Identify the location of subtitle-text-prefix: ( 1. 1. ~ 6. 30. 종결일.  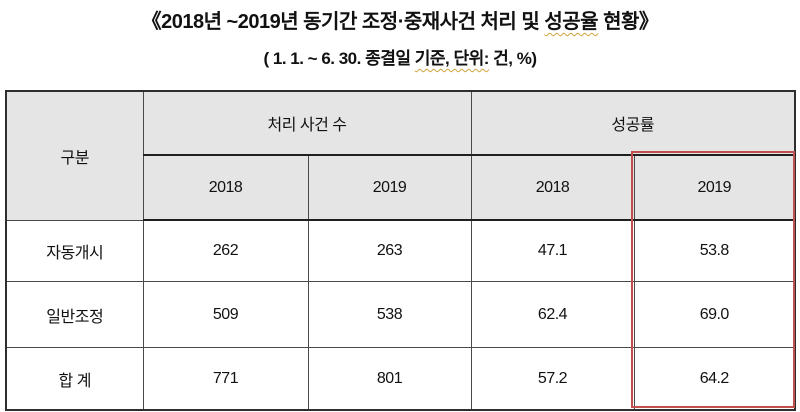
(339, 58).